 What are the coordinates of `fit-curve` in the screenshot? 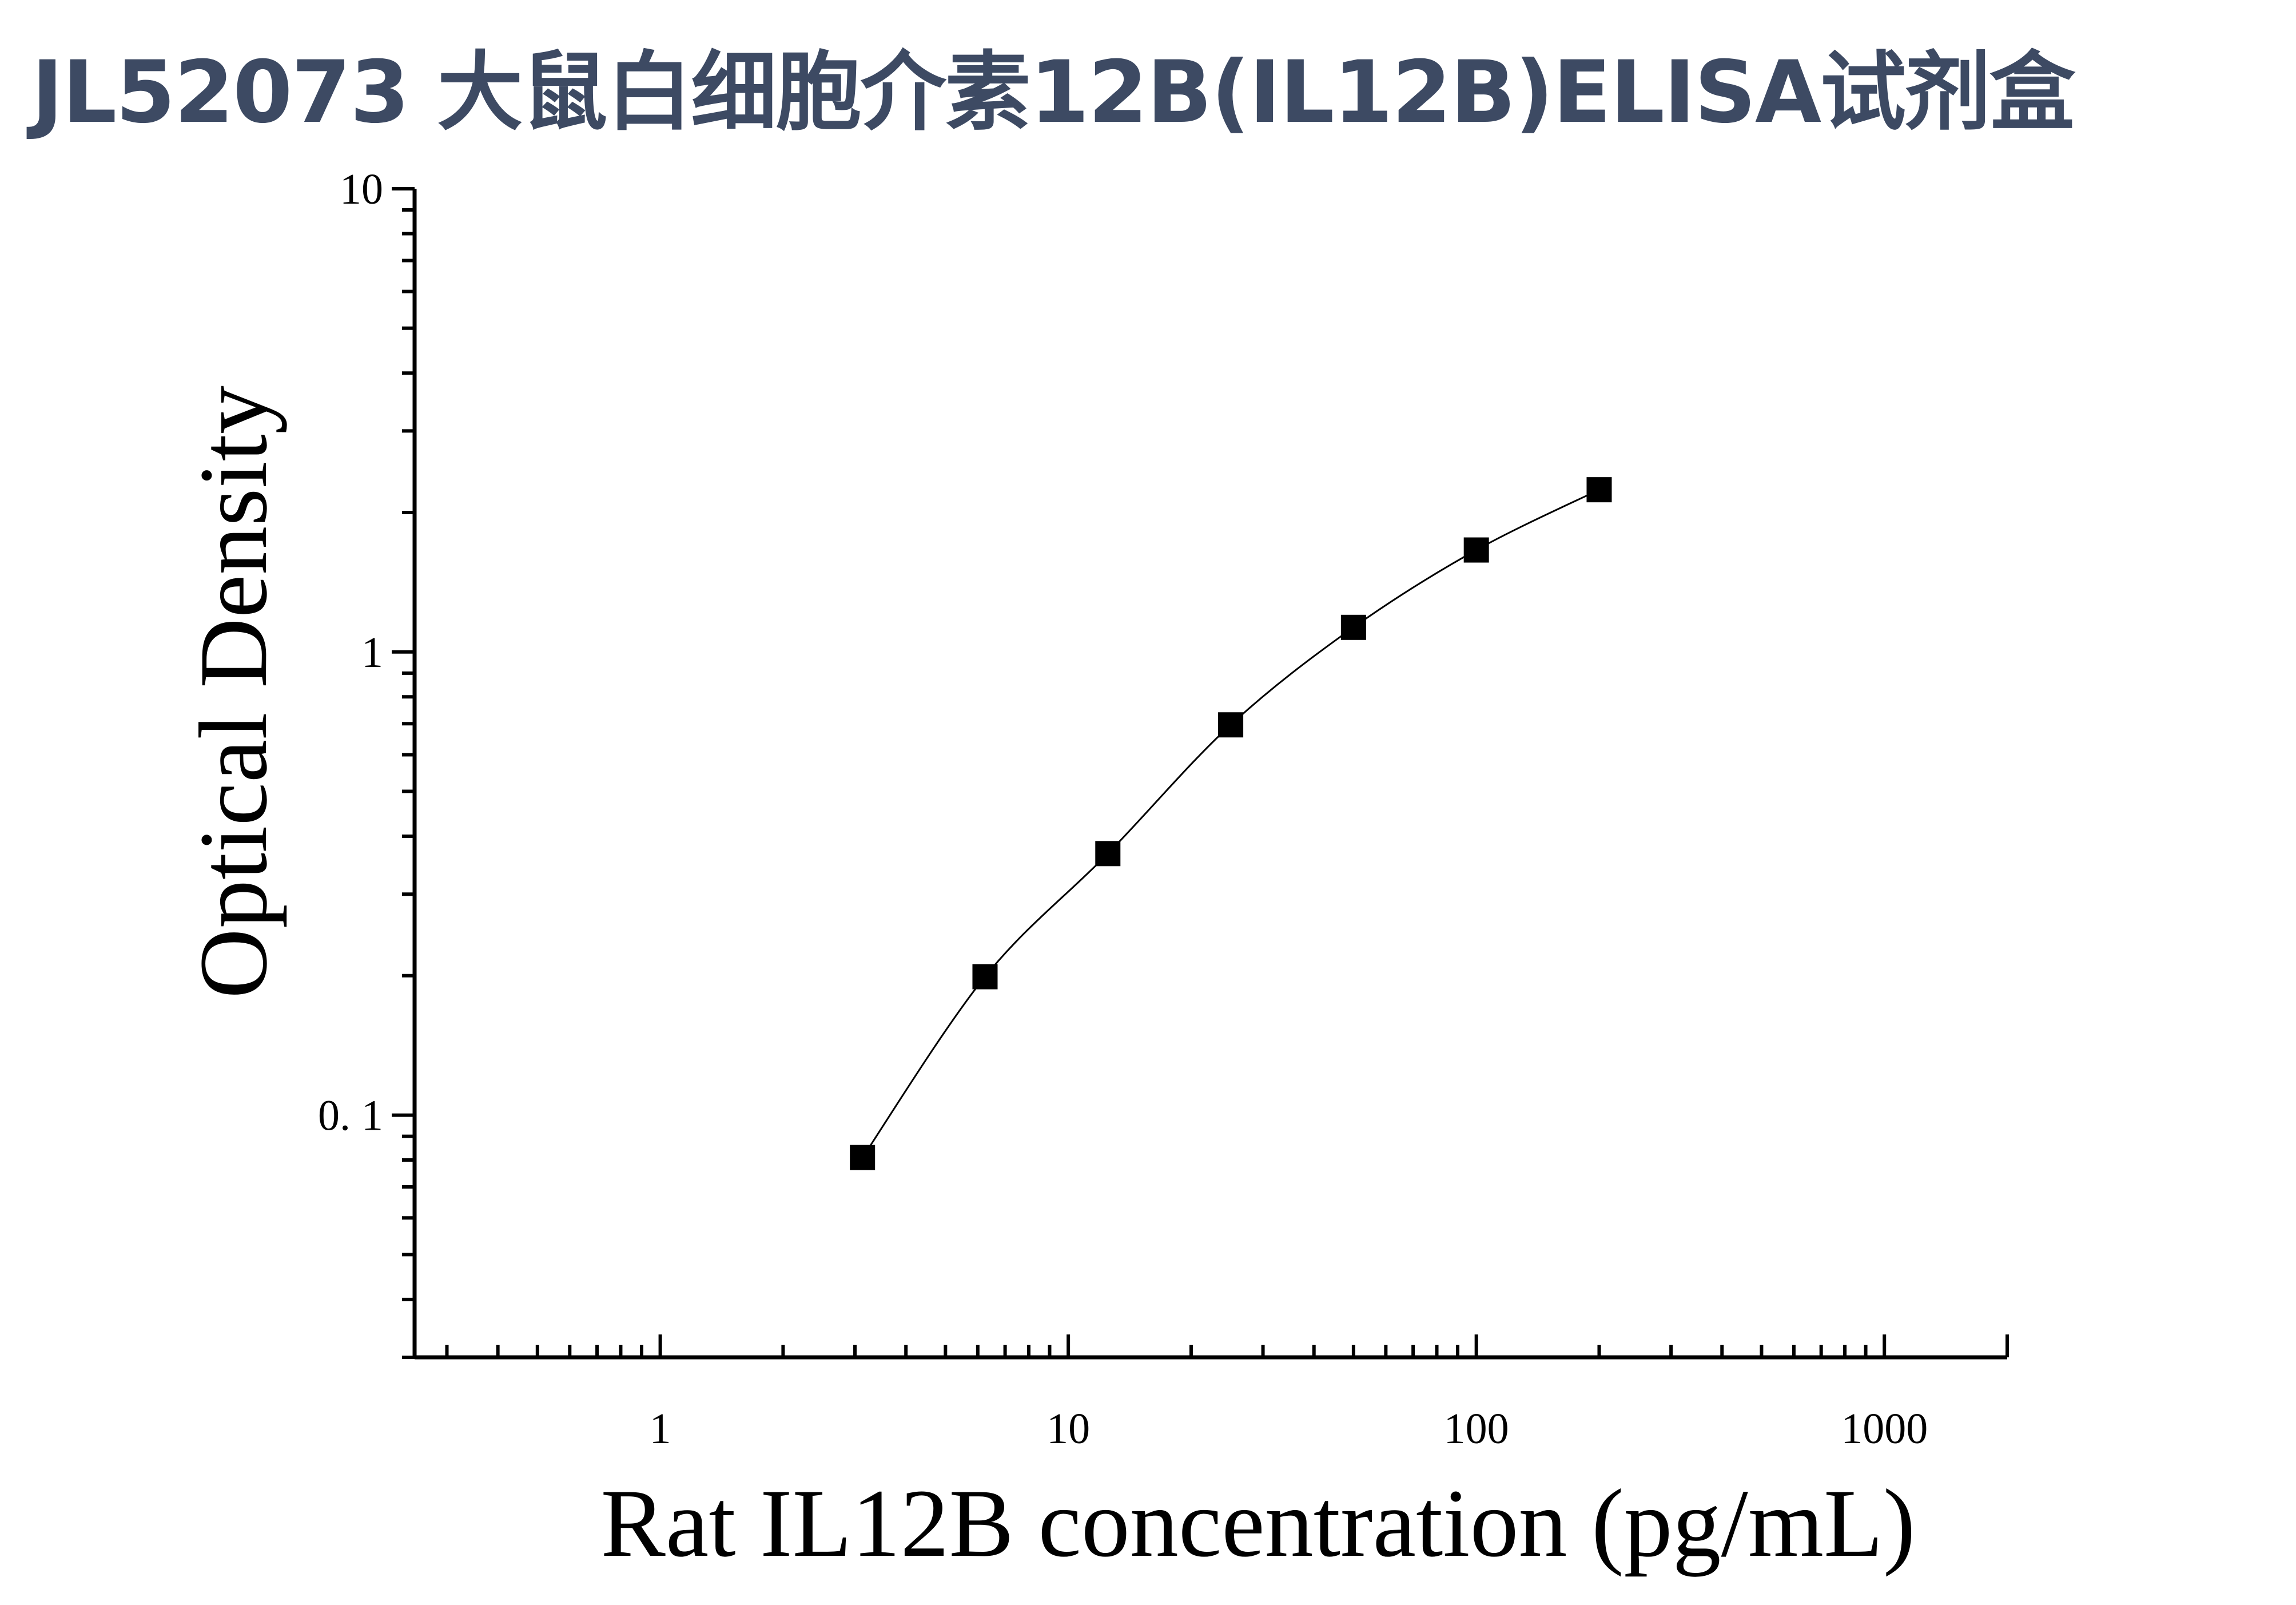 It's located at (1231, 823).